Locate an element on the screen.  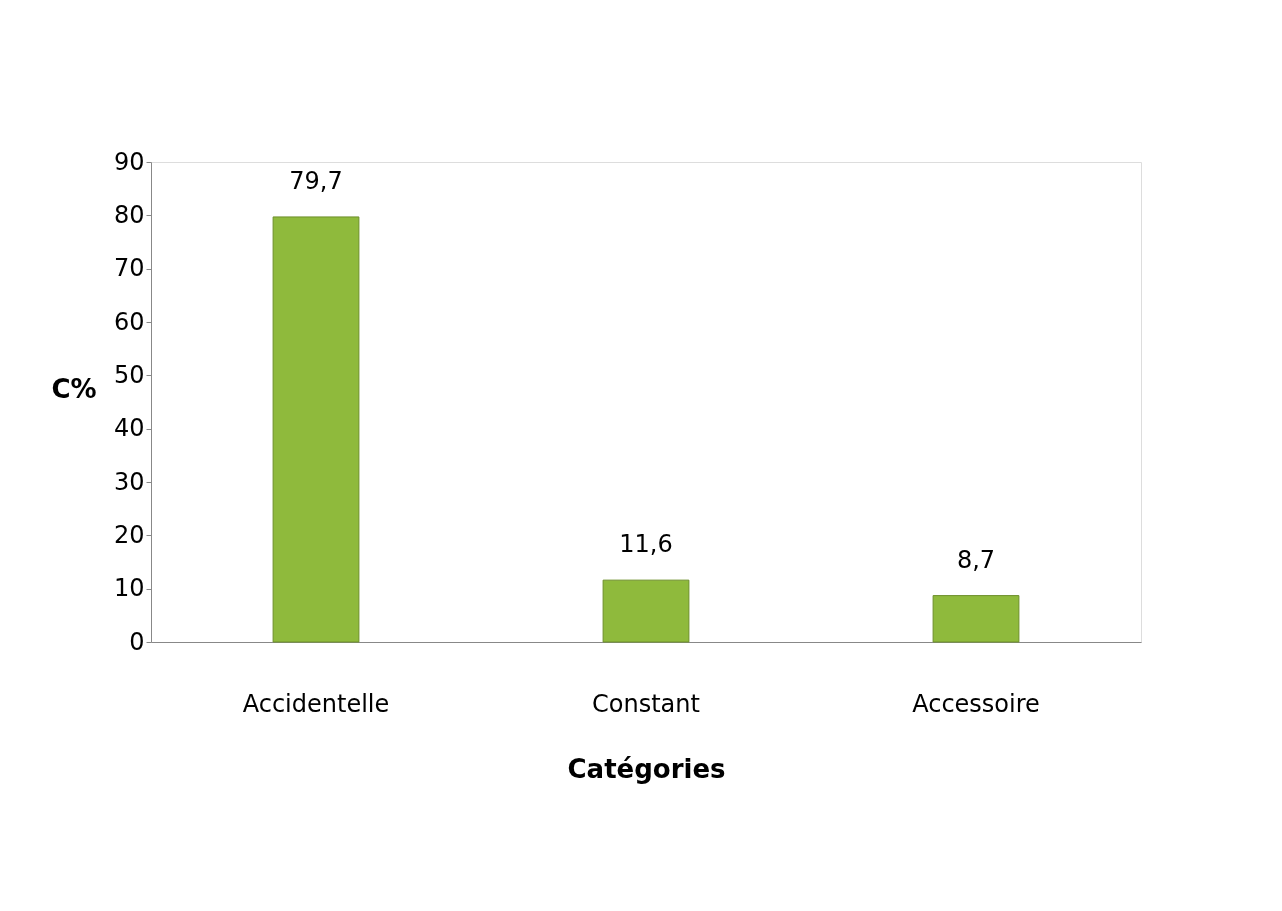
x-tick-label: Constant is located at coordinates (646, 703).